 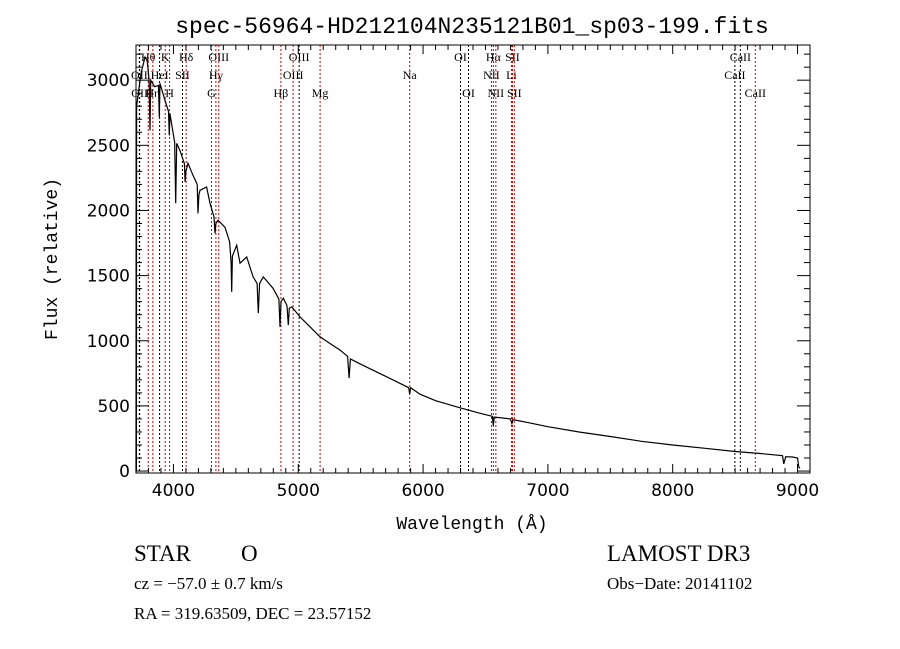 What do you see at coordinates (547, 491) in the screenshot?
I see `x-tick-label: 7000` at bounding box center [547, 491].